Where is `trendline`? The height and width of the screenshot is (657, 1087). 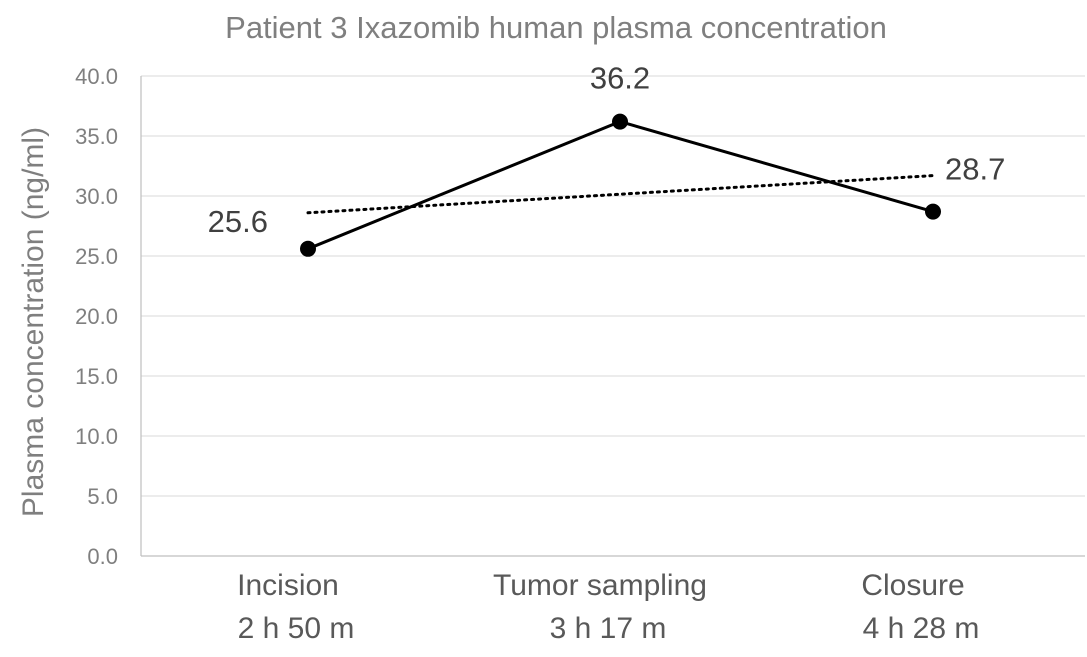 trendline is located at coordinates (620, 194).